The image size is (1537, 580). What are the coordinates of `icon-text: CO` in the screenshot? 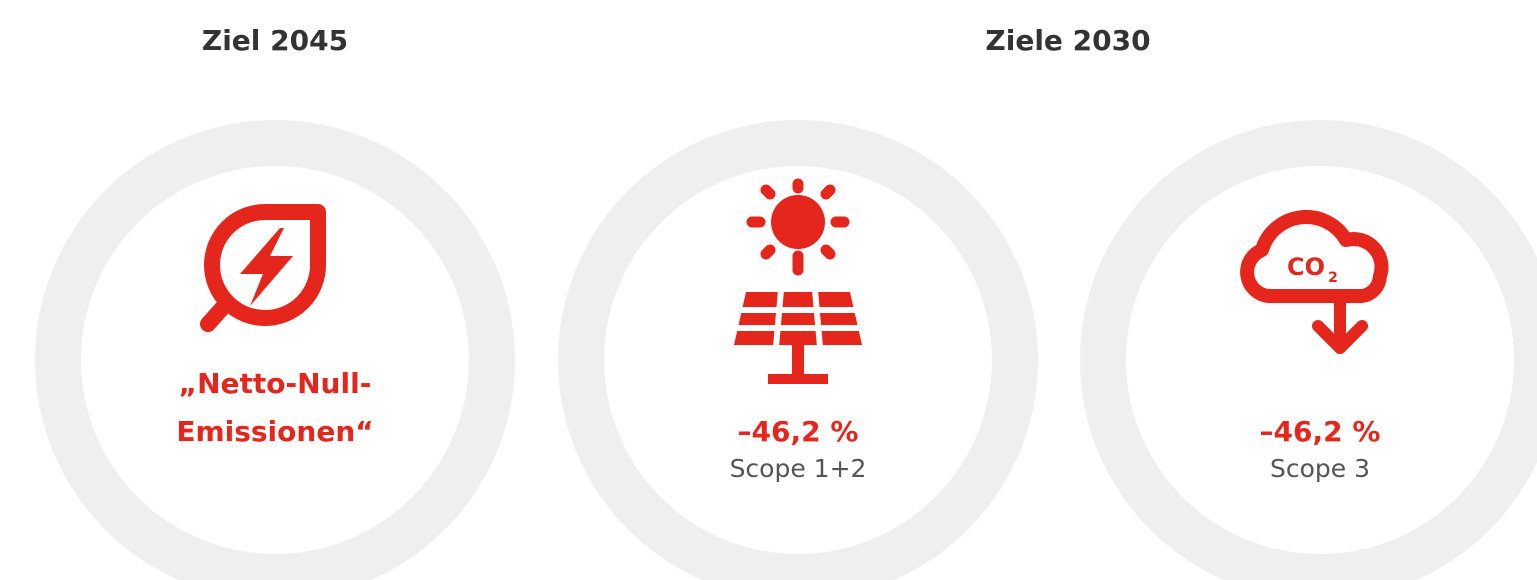 It's located at (1306, 267).